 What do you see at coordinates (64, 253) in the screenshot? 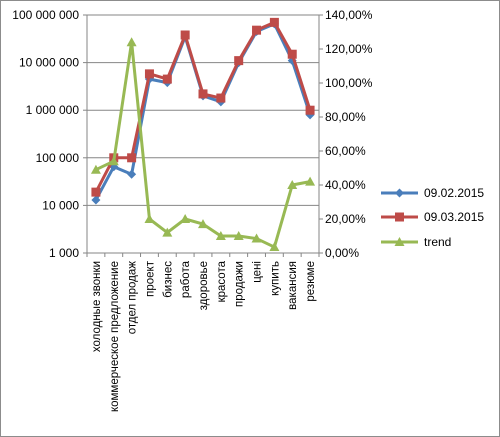
I see `left-tick-label: 1 000` at bounding box center [64, 253].